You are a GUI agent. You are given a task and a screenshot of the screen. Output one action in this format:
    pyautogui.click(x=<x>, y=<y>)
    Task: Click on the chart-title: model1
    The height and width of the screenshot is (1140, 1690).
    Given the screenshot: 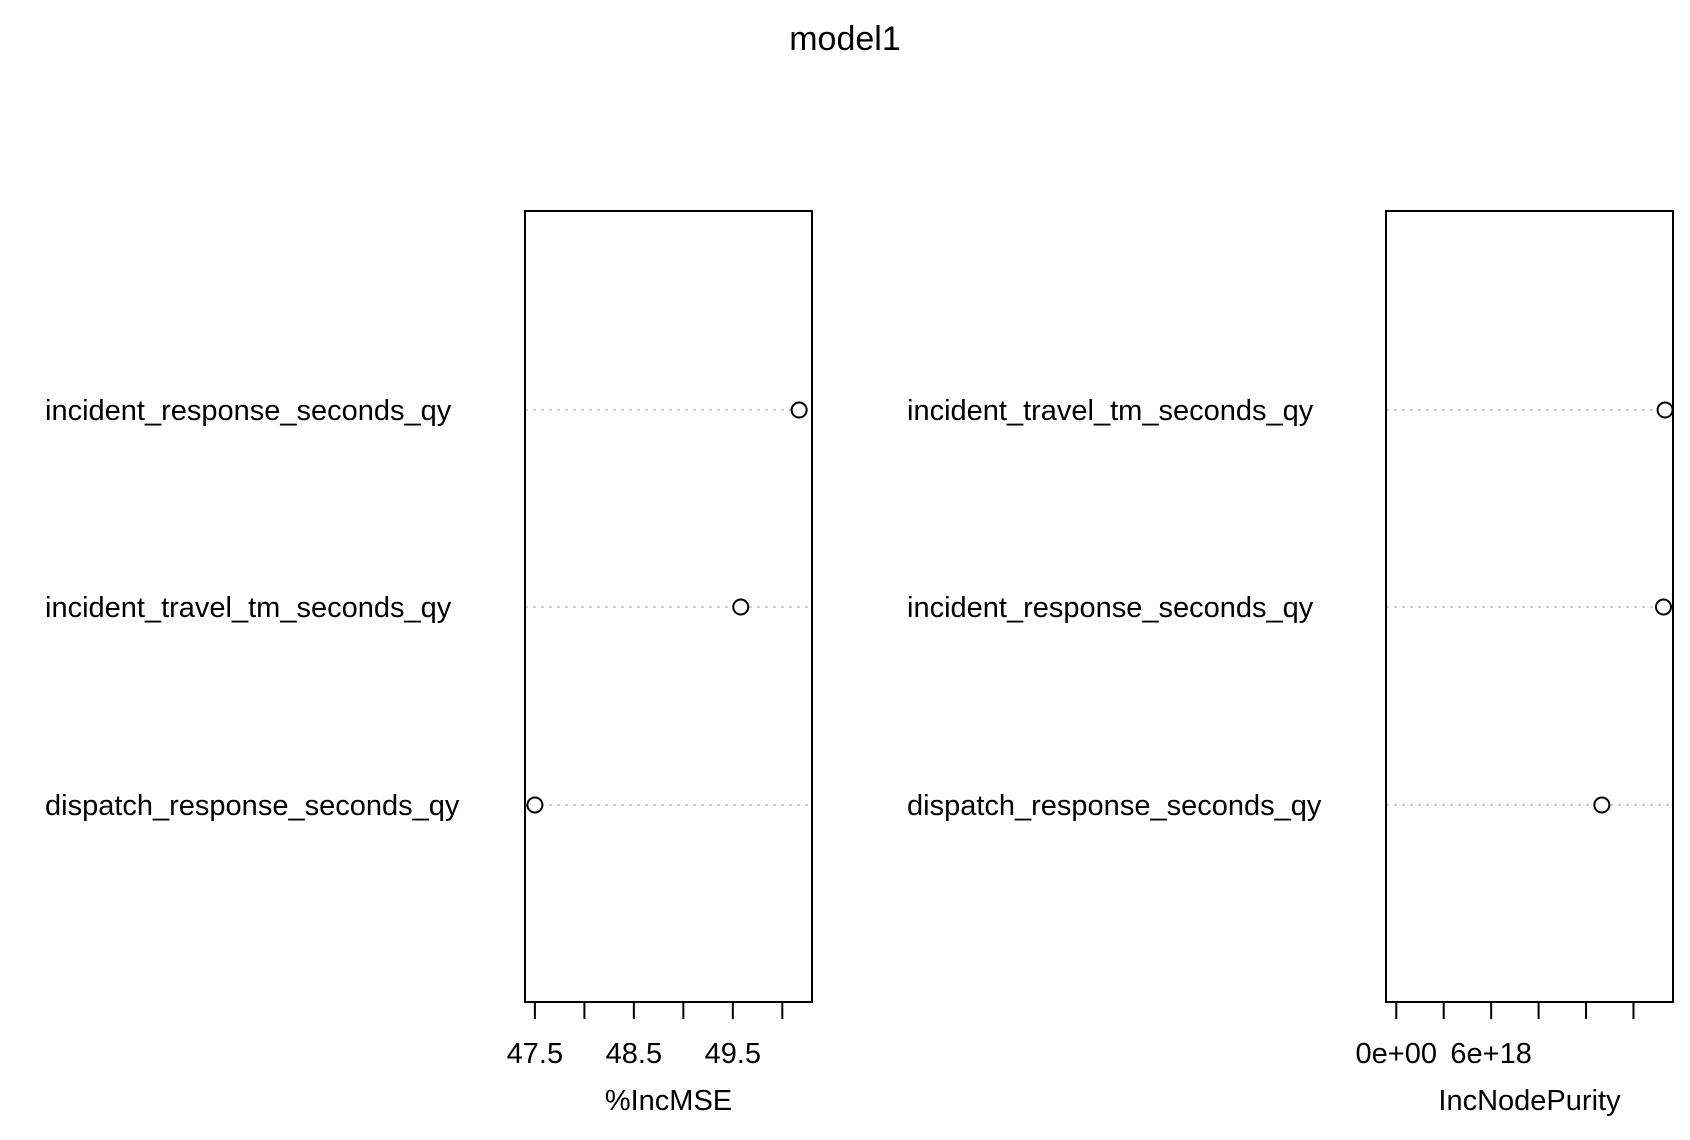 What is the action you would take?
    pyautogui.click(x=845, y=39)
    